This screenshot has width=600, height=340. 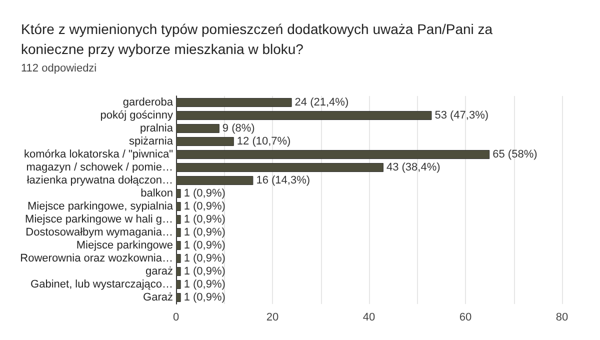 What do you see at coordinates (461, 116) in the screenshot?
I see `data-label: 53 (47,3%)` at bounding box center [461, 116].